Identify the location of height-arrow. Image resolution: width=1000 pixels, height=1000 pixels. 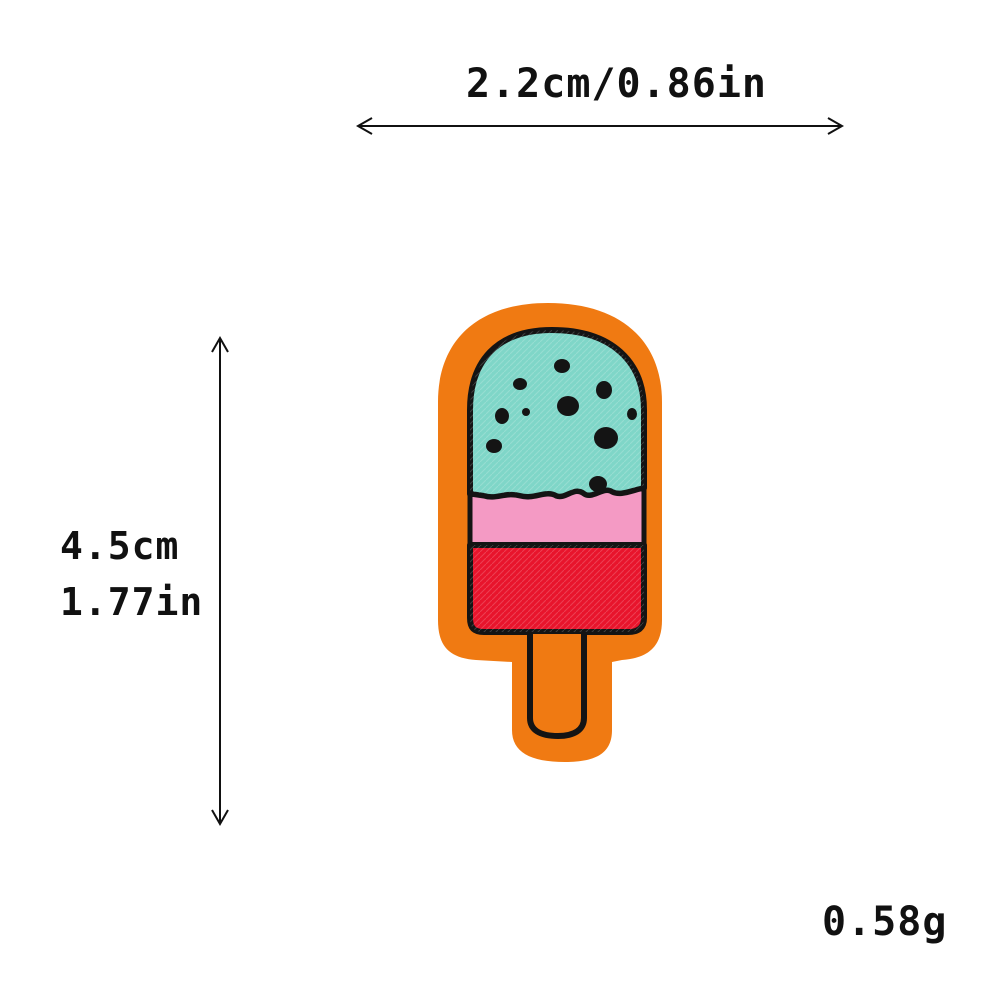
(220, 581).